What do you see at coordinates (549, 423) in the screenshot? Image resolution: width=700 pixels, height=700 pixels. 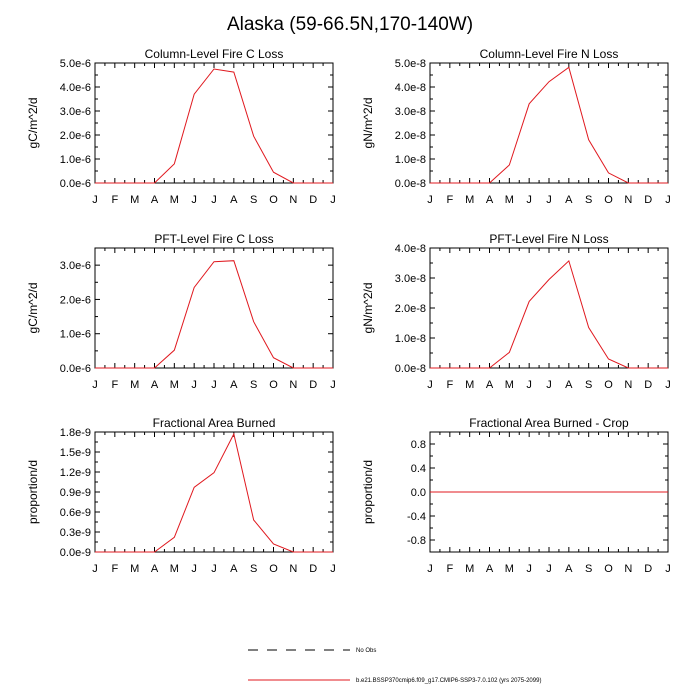 I see `chart-title: Fractional Area Burned - Crop` at bounding box center [549, 423].